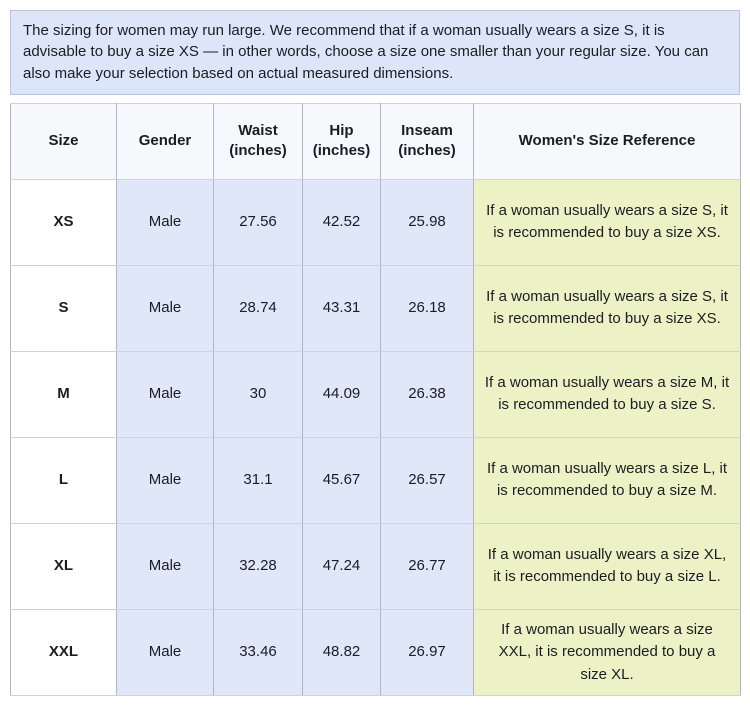 The width and height of the screenshot is (750, 720). What do you see at coordinates (341, 566) in the screenshot?
I see `cell-hip: 47.24` at bounding box center [341, 566].